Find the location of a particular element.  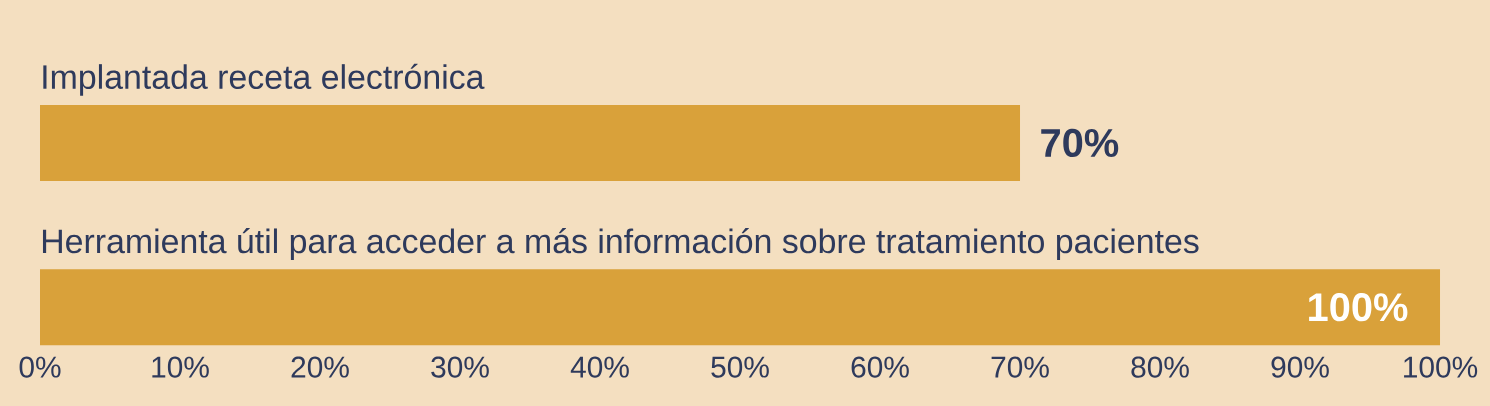

x-tick-label: 20% is located at coordinates (320, 367).